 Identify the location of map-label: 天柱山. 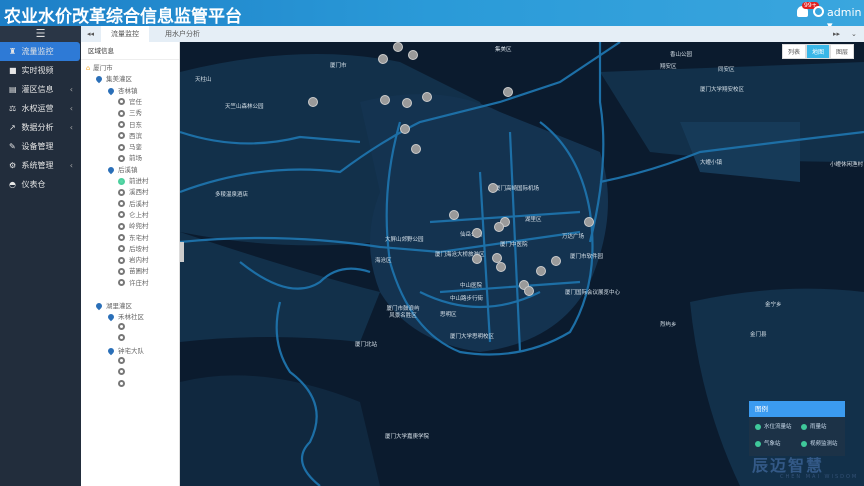
(203, 80).